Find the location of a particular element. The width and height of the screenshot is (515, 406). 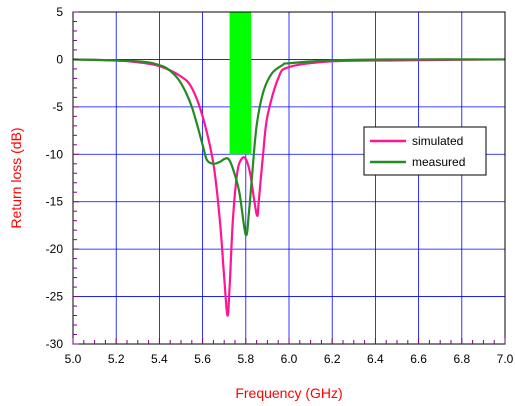

x-tick-label-1: 5.2 is located at coordinates (116, 359).